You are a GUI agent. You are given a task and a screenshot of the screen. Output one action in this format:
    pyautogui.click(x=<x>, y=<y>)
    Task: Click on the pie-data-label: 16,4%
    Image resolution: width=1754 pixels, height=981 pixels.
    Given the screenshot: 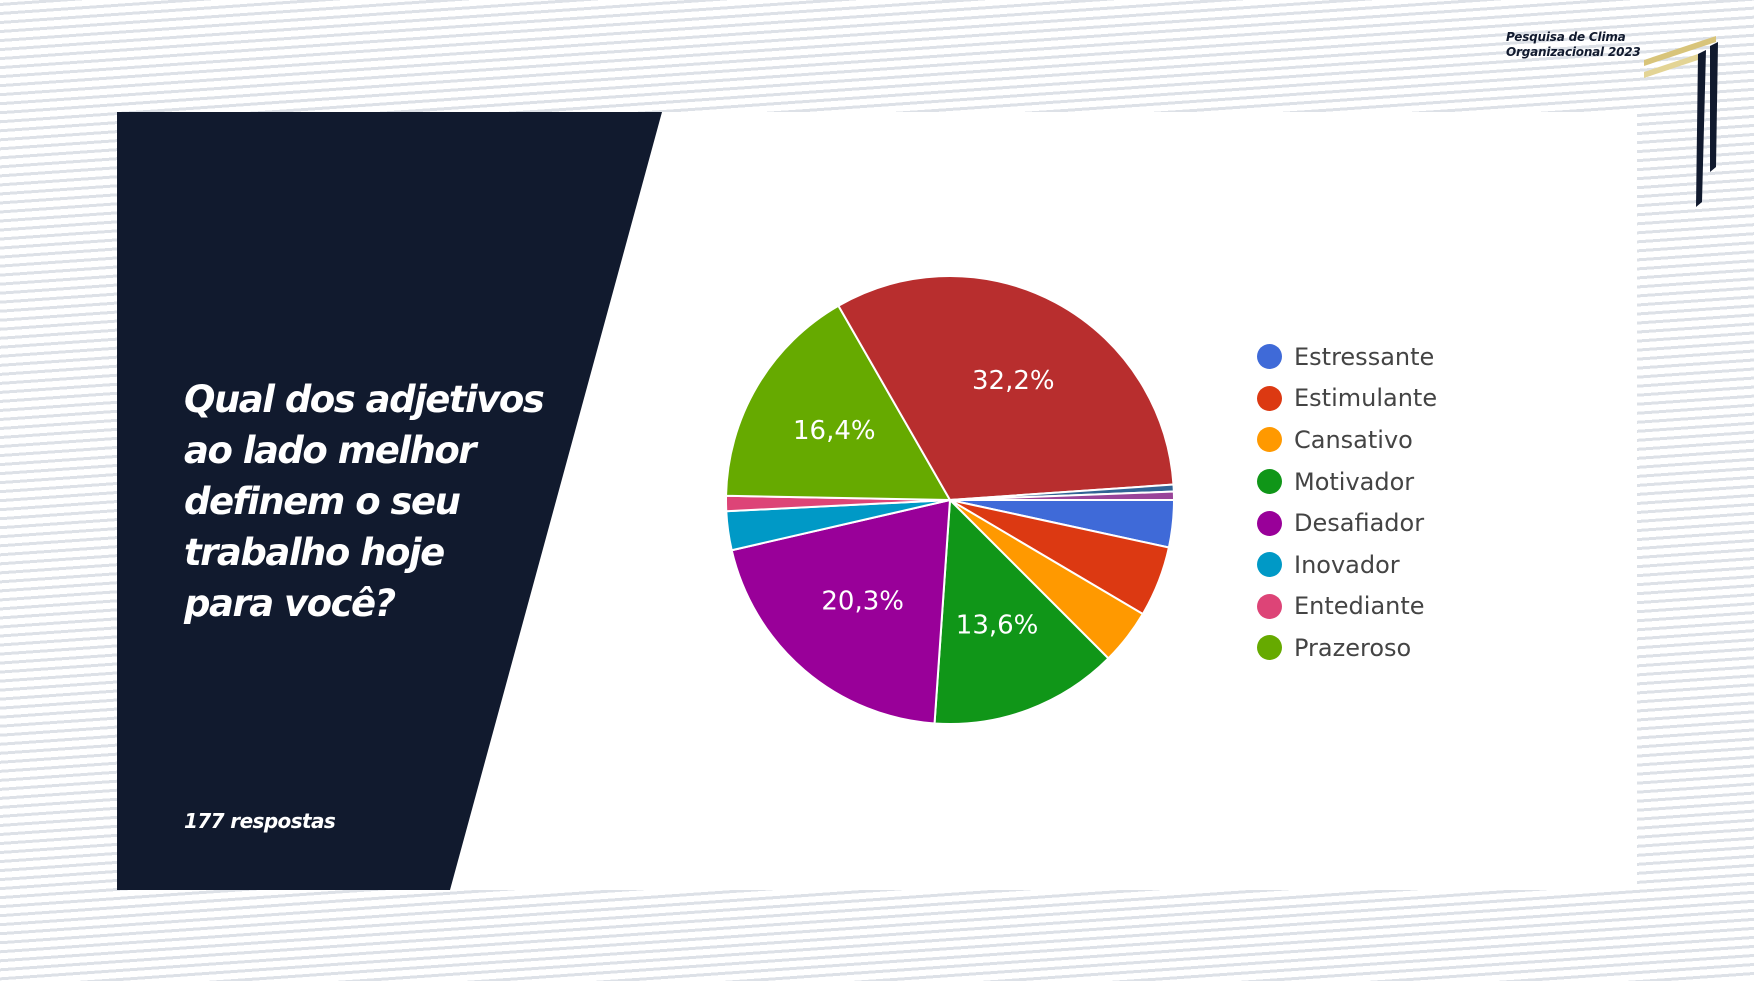 What is the action you would take?
    pyautogui.click(x=834, y=431)
    